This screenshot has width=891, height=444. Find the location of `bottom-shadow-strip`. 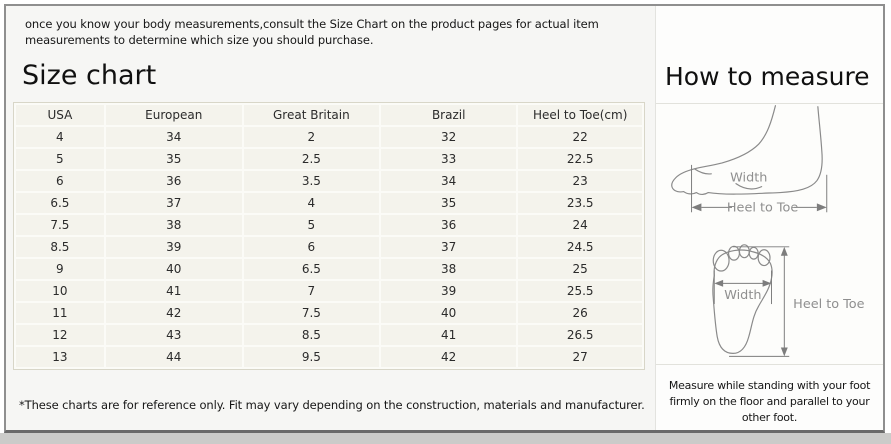

bottom-shadow-strip is located at coordinates (445, 438).